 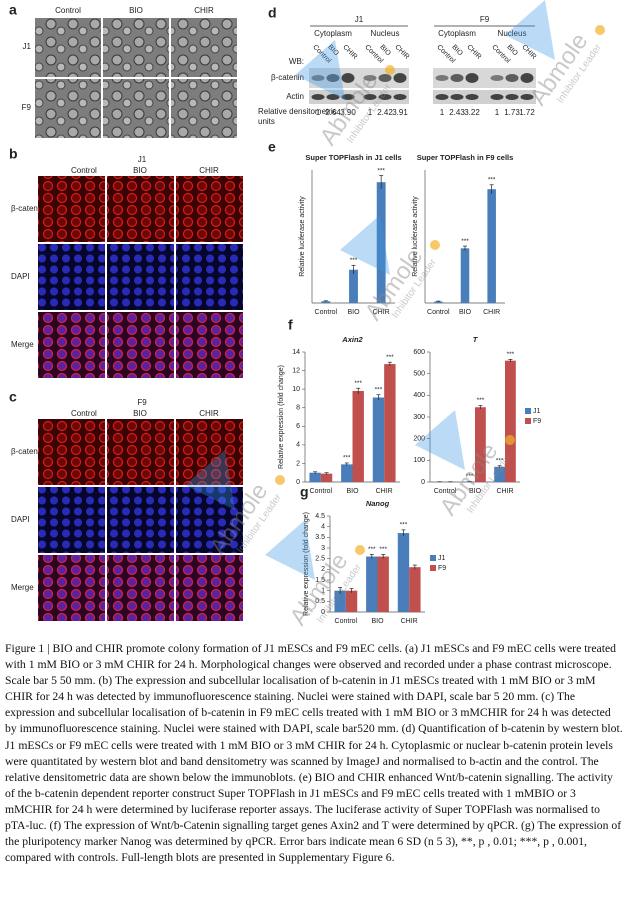 What do you see at coordinates (419, 352) in the screenshot?
I see `y-tick-label: 600` at bounding box center [419, 352].